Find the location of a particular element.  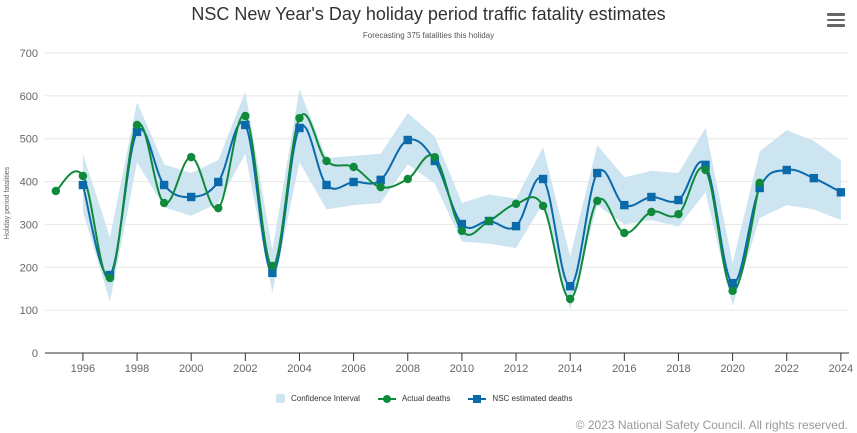

x-tick-label: 1998 is located at coordinates (137, 369).